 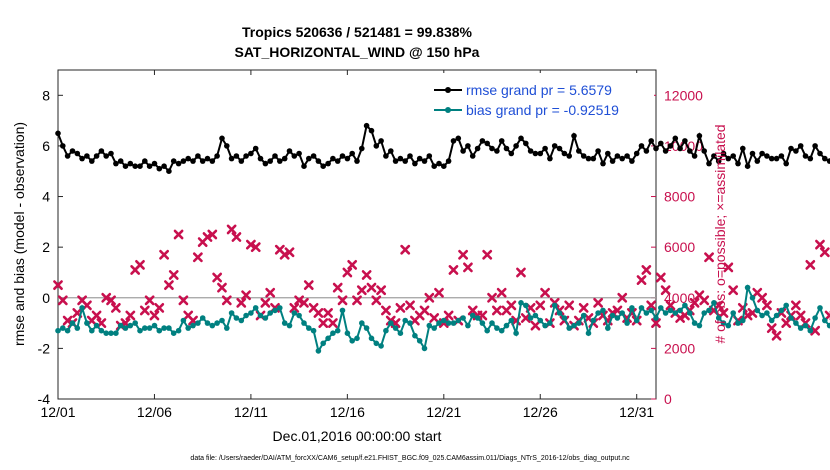 I want to click on y-tick-label-left: -2, so click(x=44, y=348).